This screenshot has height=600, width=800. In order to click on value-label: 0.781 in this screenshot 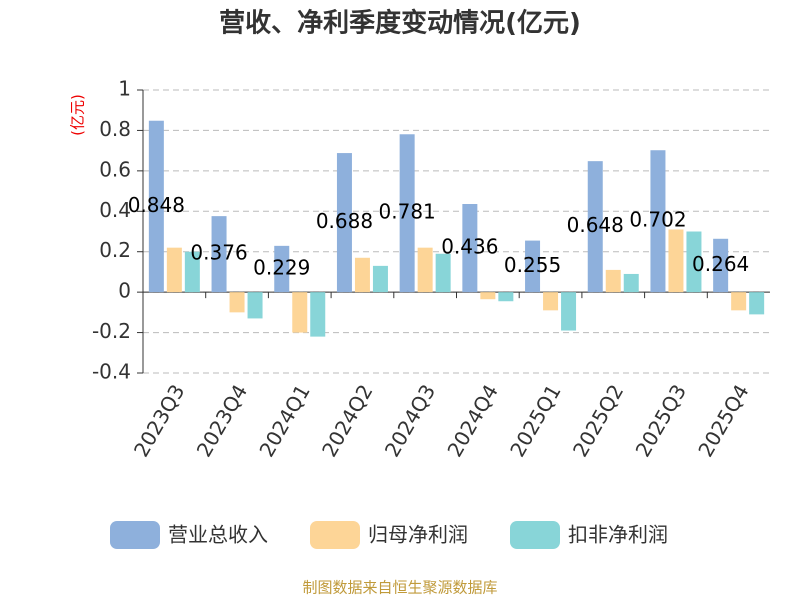, I will do `click(407, 212)`.